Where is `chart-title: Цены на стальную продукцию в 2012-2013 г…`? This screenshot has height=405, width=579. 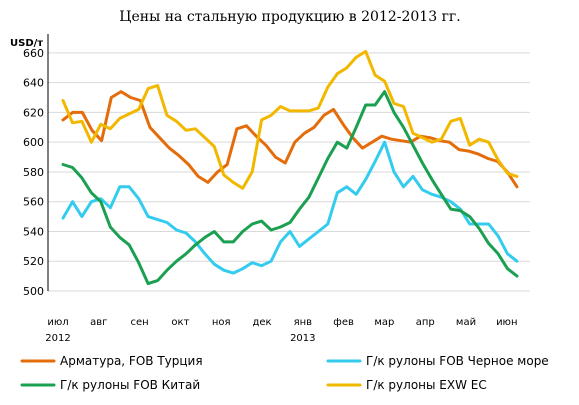 chart-title: Цены на стальную продукцию в 2012-2013 г… is located at coordinates (289, 17).